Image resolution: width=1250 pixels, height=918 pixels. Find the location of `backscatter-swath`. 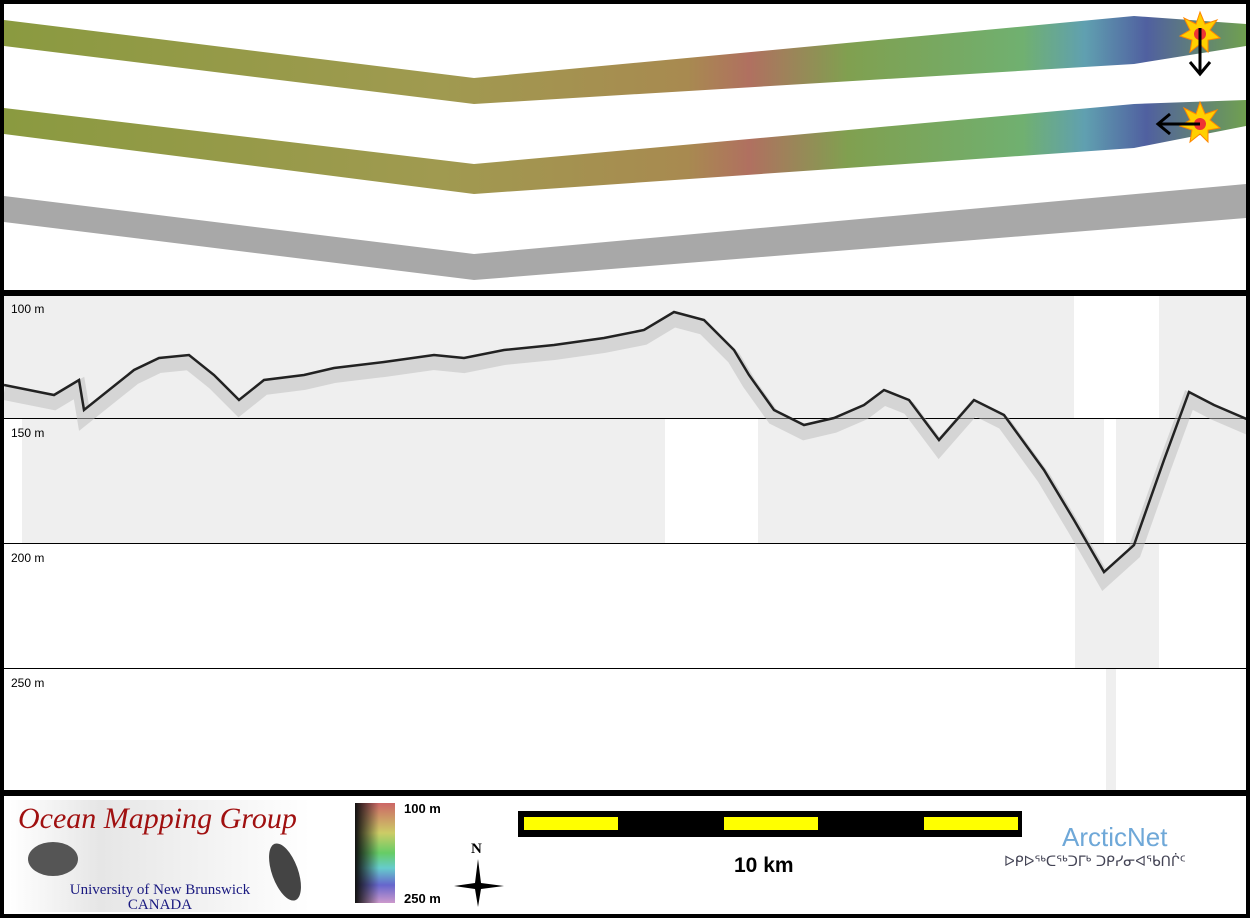

backscatter-swath is located at coordinates (625, 232).